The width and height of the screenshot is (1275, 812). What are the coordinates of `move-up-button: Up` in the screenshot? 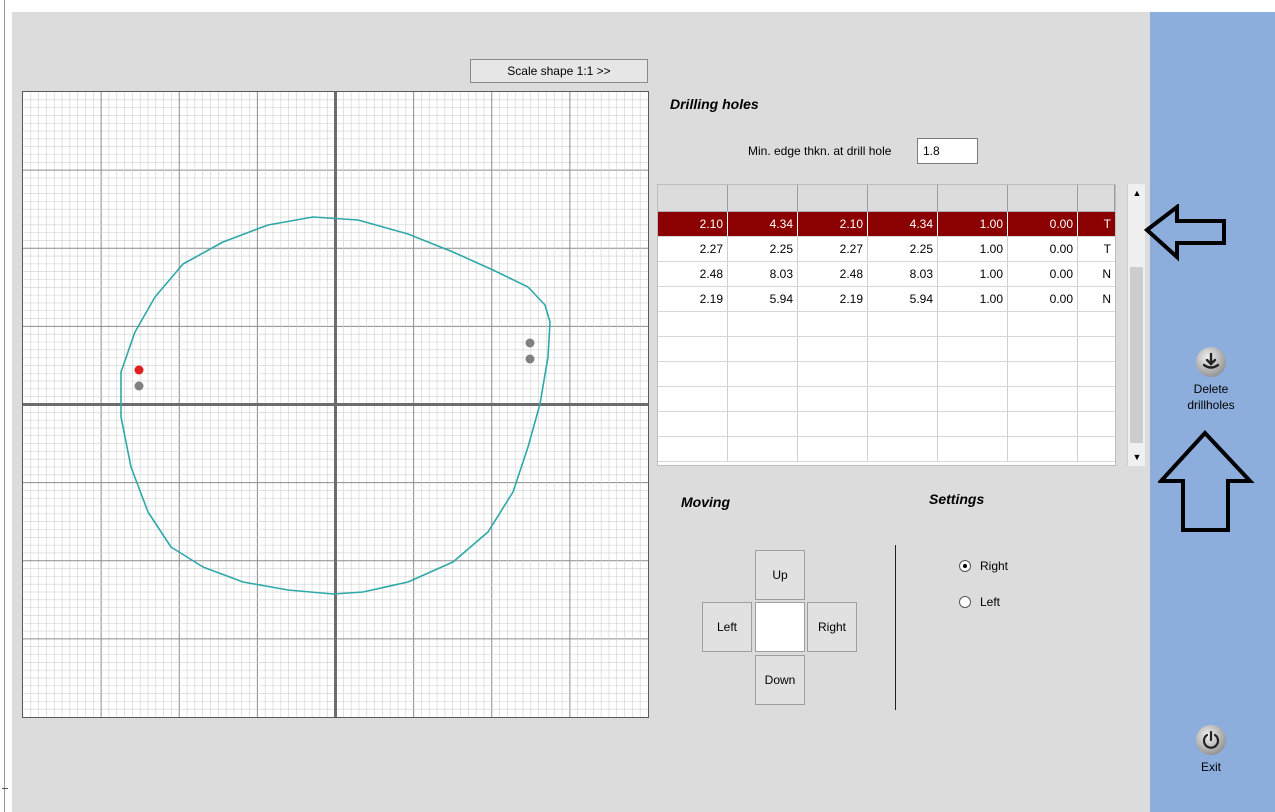 It's located at (780, 575).